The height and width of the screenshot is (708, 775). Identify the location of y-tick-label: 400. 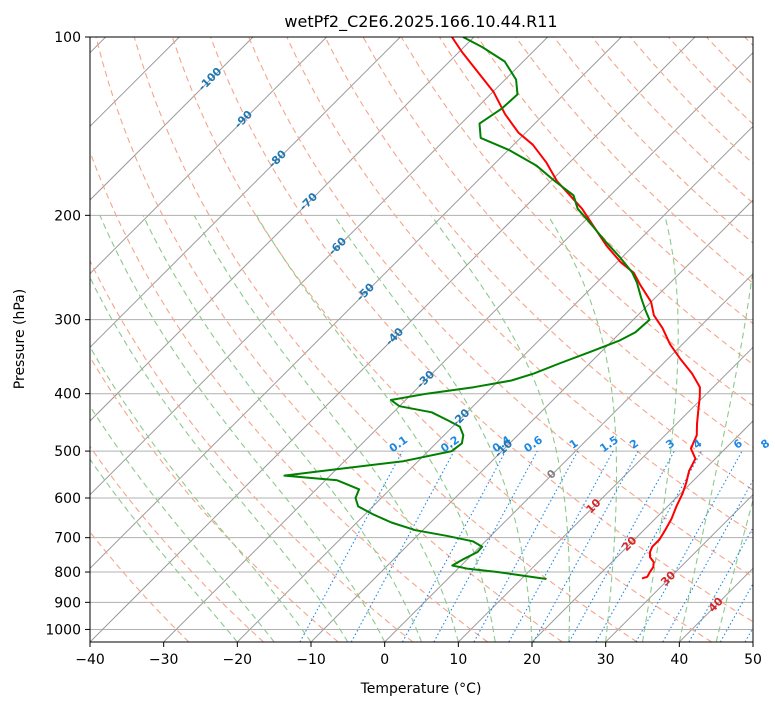
(67, 395).